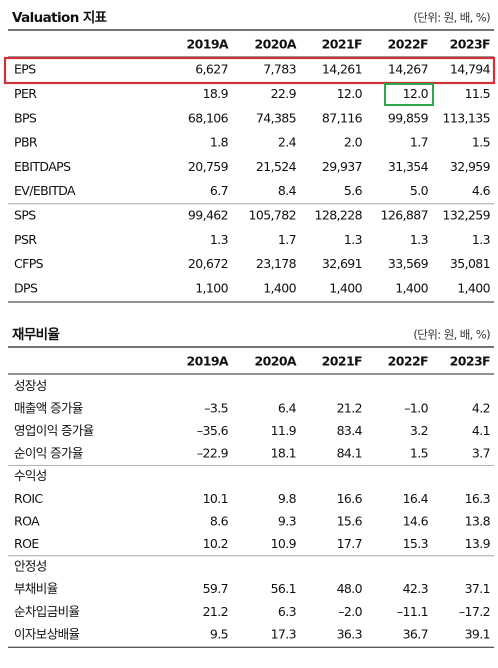 This screenshot has width=498, height=668. What do you see at coordinates (415, 543) in the screenshot?
I see `cell: 15.3` at bounding box center [415, 543].